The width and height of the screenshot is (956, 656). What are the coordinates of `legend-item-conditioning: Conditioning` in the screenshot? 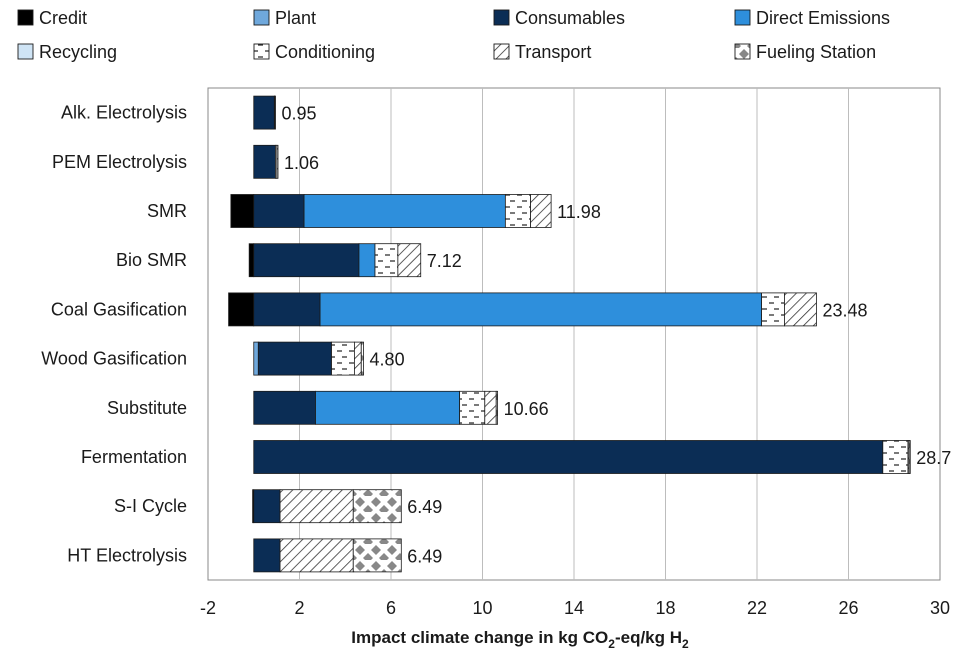 It's located at (314, 52).